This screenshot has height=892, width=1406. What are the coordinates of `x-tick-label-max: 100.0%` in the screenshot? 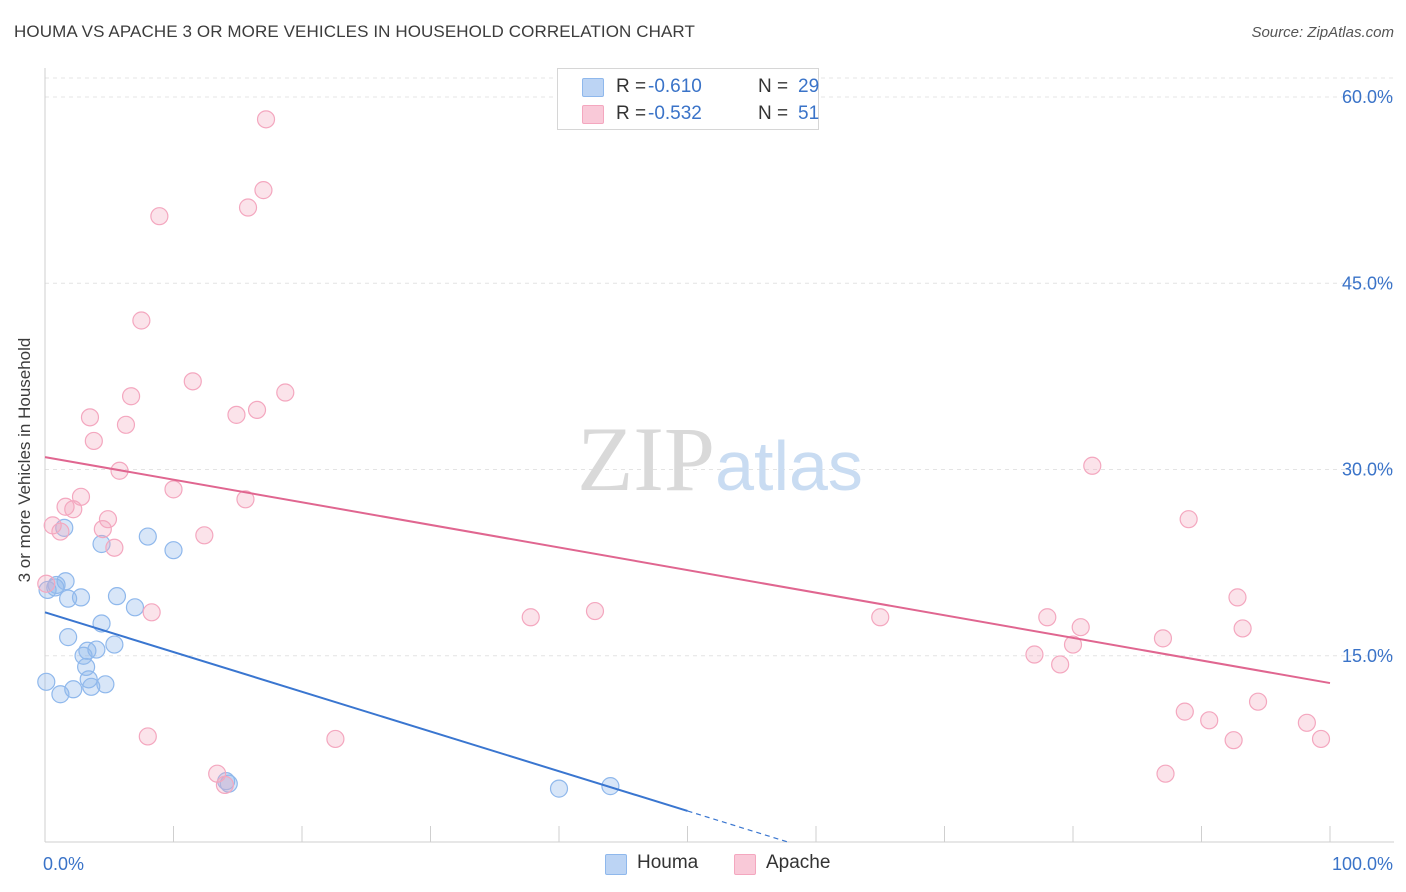 It's located at (1362, 864).